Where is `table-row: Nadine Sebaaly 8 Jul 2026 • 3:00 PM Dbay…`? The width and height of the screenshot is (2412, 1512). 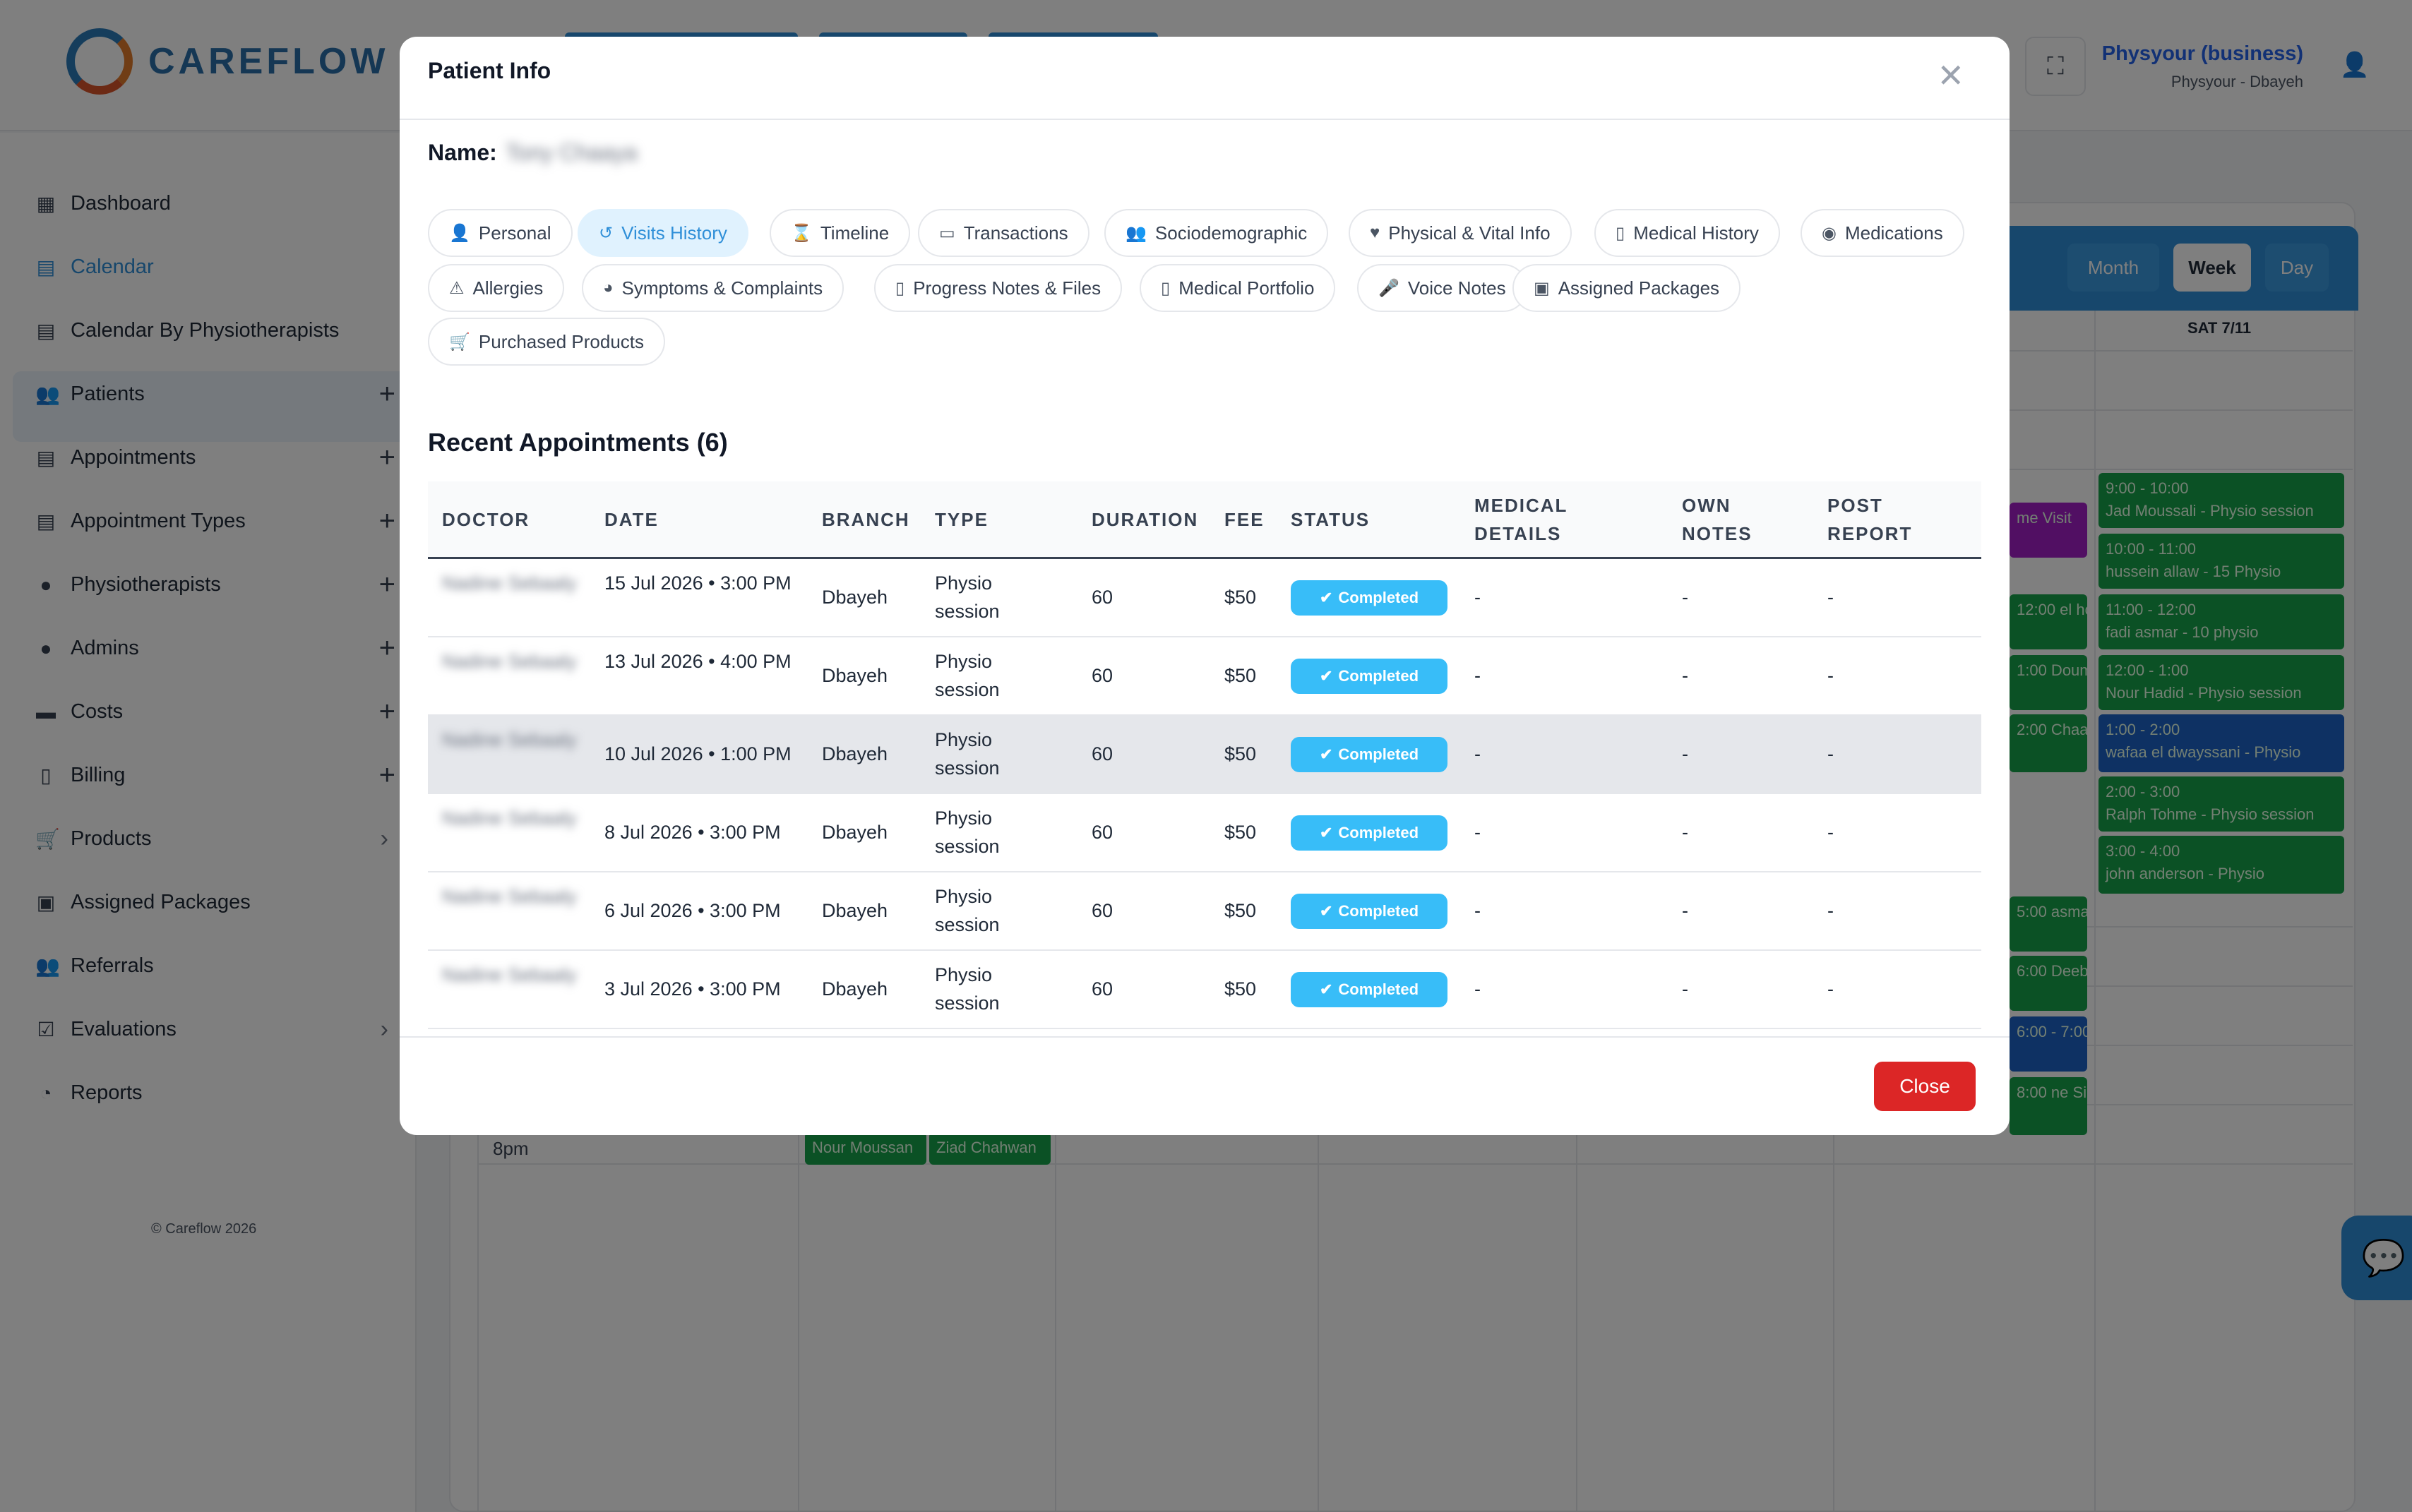
table-row: Nadine Sebaaly 8 Jul 2026 • 3:00 PM Dbay… is located at coordinates (1204, 833).